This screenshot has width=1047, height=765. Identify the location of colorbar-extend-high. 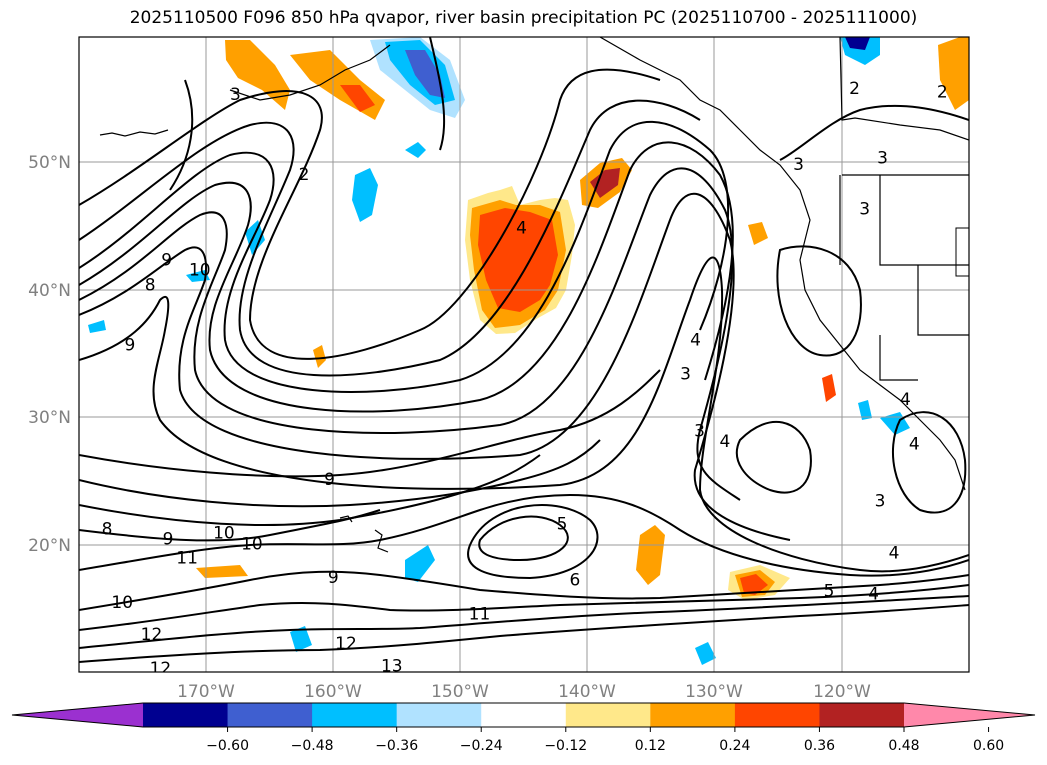
(969, 715).